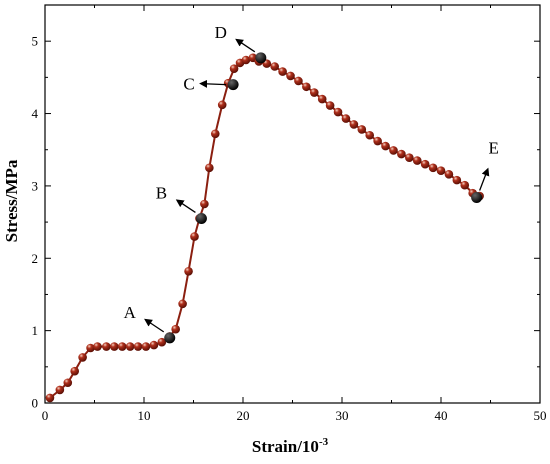 The image size is (550, 464). What do you see at coordinates (35, 185) in the screenshot?
I see `y-tick-label: 3` at bounding box center [35, 185].